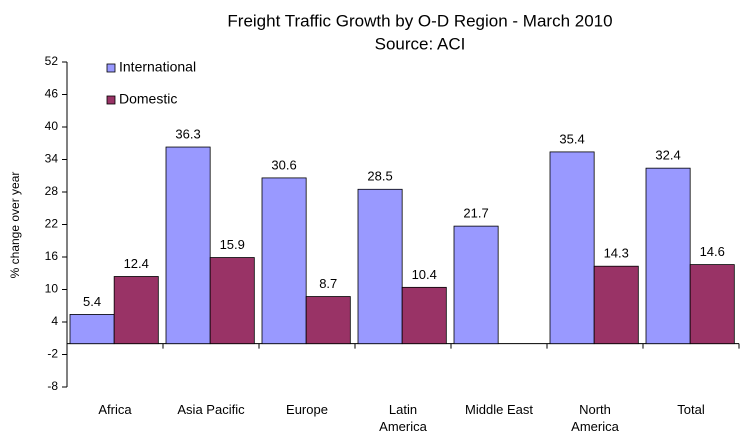  What do you see at coordinates (475, 213) in the screenshot?
I see `value-label: 21.7` at bounding box center [475, 213].